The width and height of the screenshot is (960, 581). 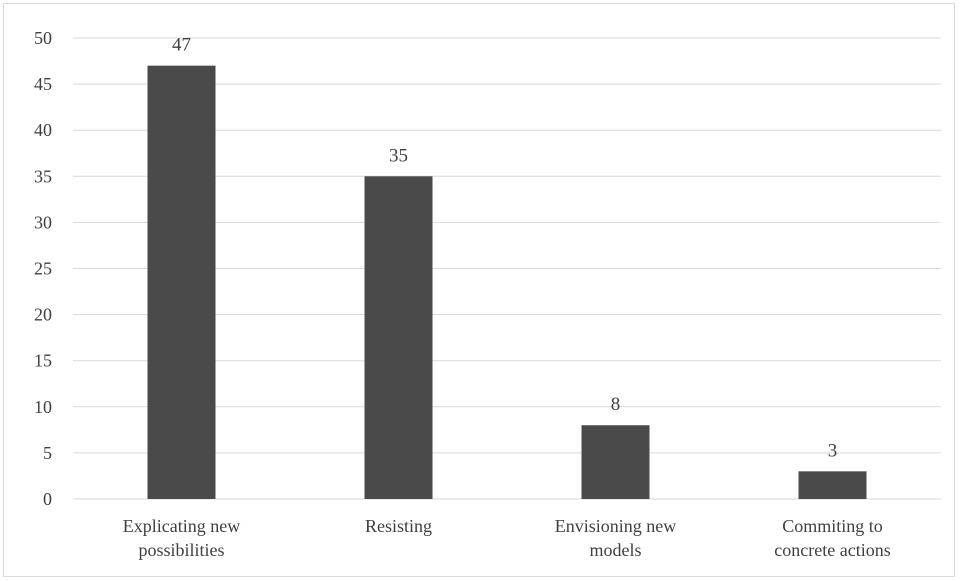 What do you see at coordinates (43, 222) in the screenshot?
I see `y-tick-label-30: 30` at bounding box center [43, 222].